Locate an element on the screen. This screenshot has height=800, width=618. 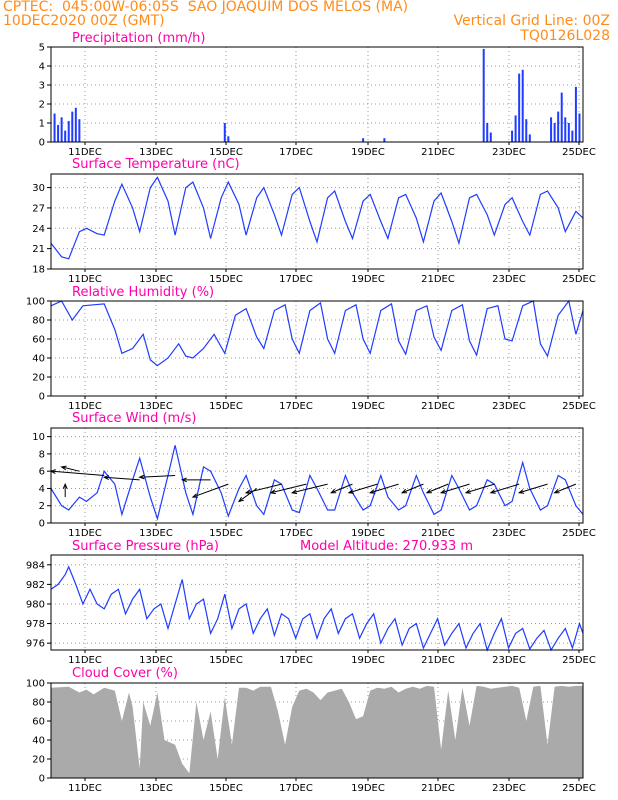
y-tick-label: 30 is located at coordinates (38, 188).